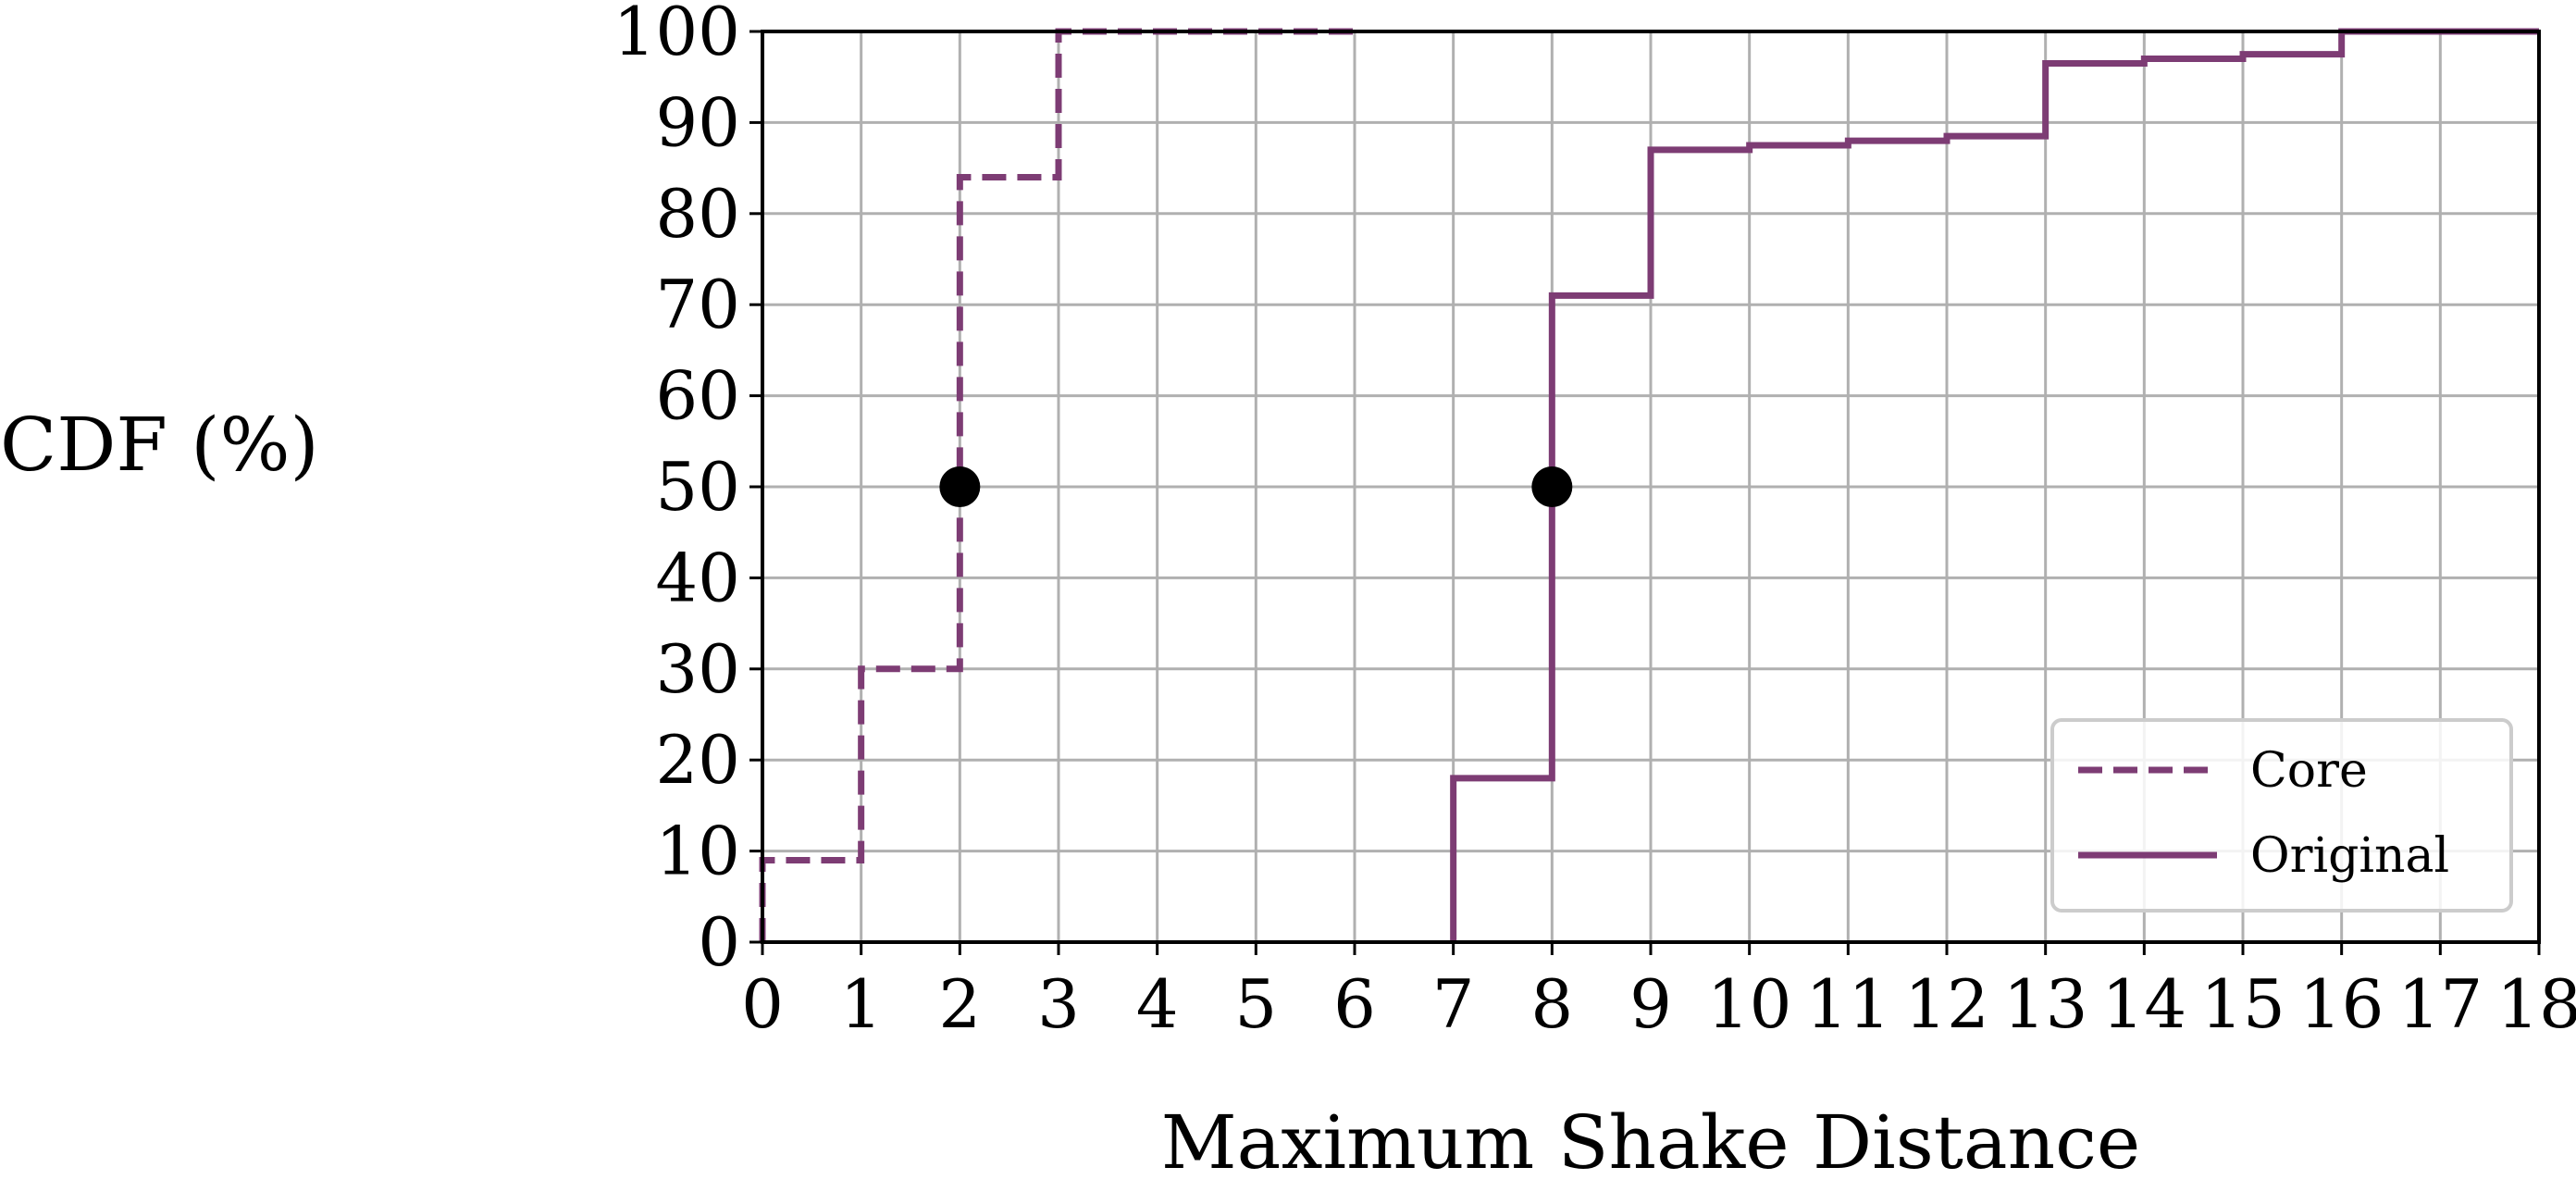 This screenshot has width=2576, height=1192. What do you see at coordinates (959, 1004) in the screenshot?
I see `x-tick-label: 2` at bounding box center [959, 1004].